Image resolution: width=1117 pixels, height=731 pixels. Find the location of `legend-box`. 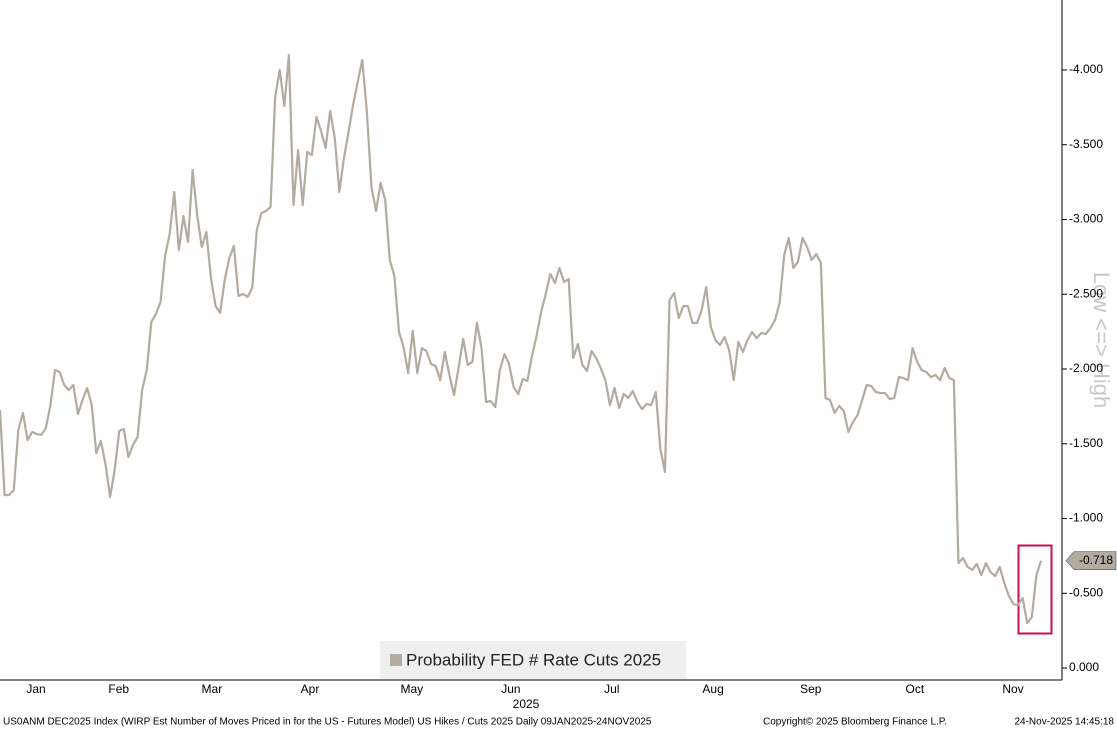

legend-box is located at coordinates (533, 660).